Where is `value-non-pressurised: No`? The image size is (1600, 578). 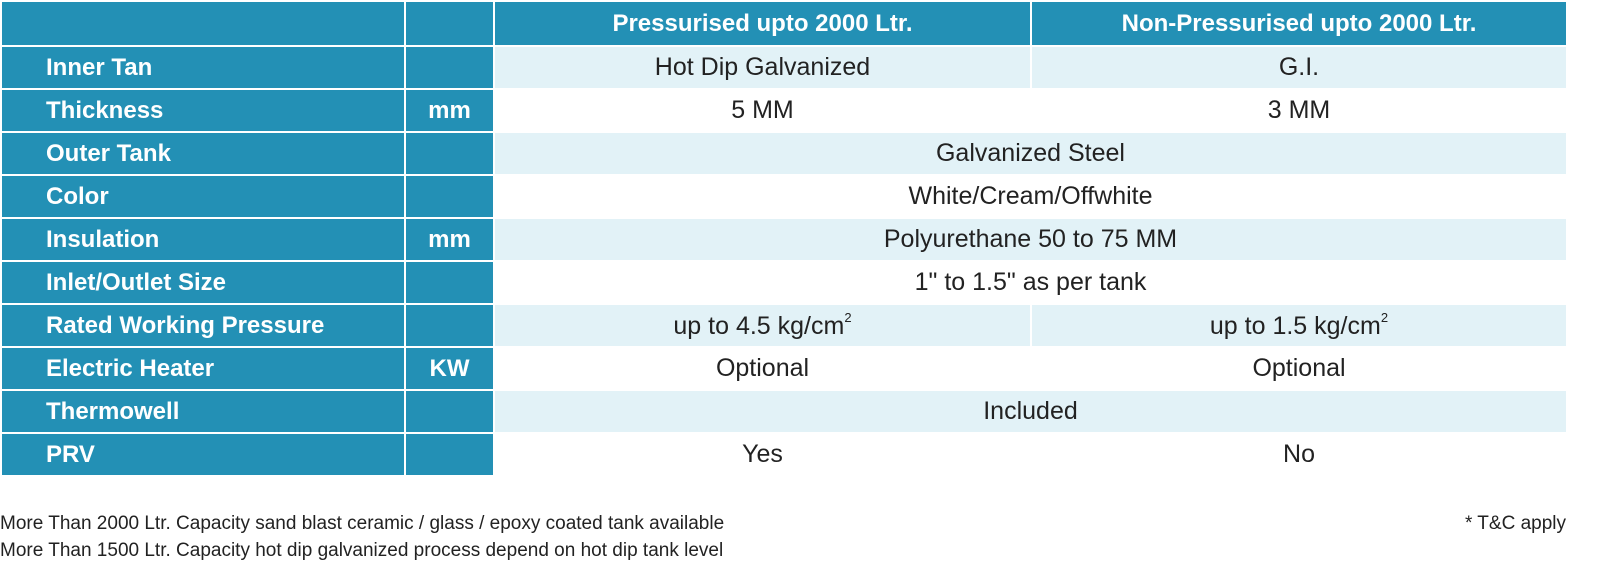 value-non-pressurised: No is located at coordinates (1299, 454).